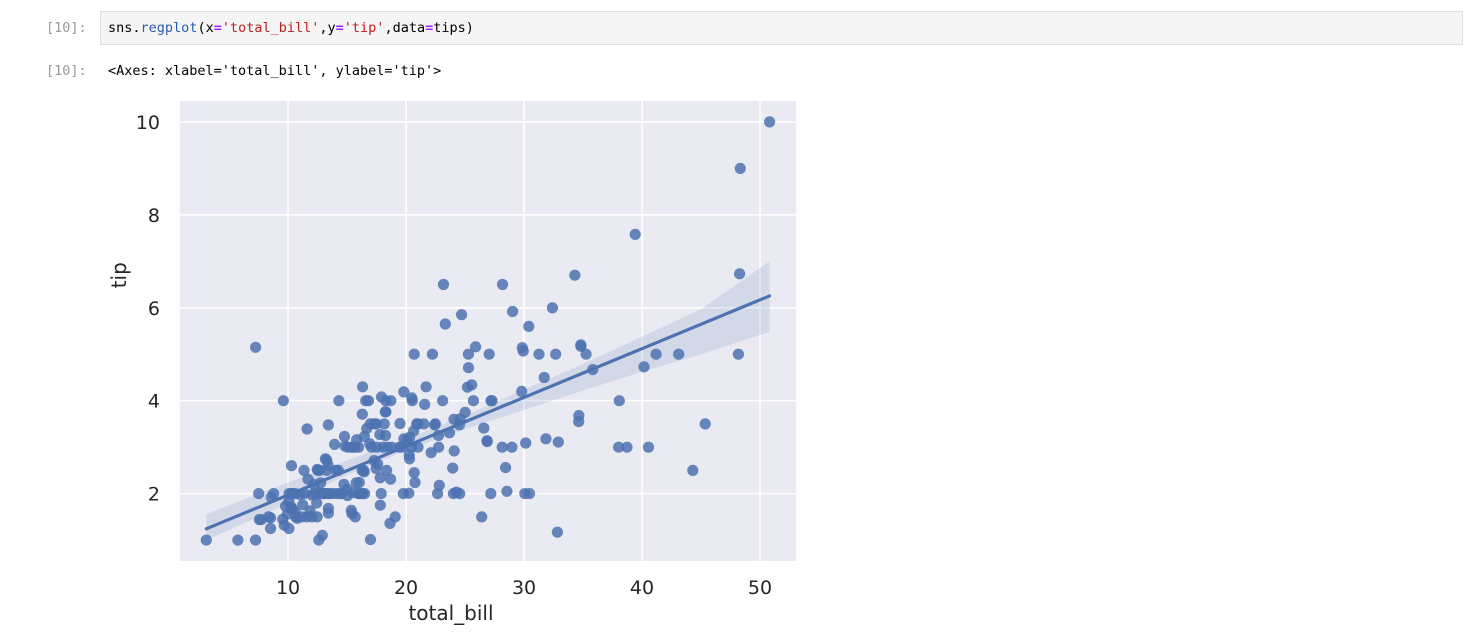  What do you see at coordinates (488, 412) in the screenshot?
I see `regression-line-layer` at bounding box center [488, 412].